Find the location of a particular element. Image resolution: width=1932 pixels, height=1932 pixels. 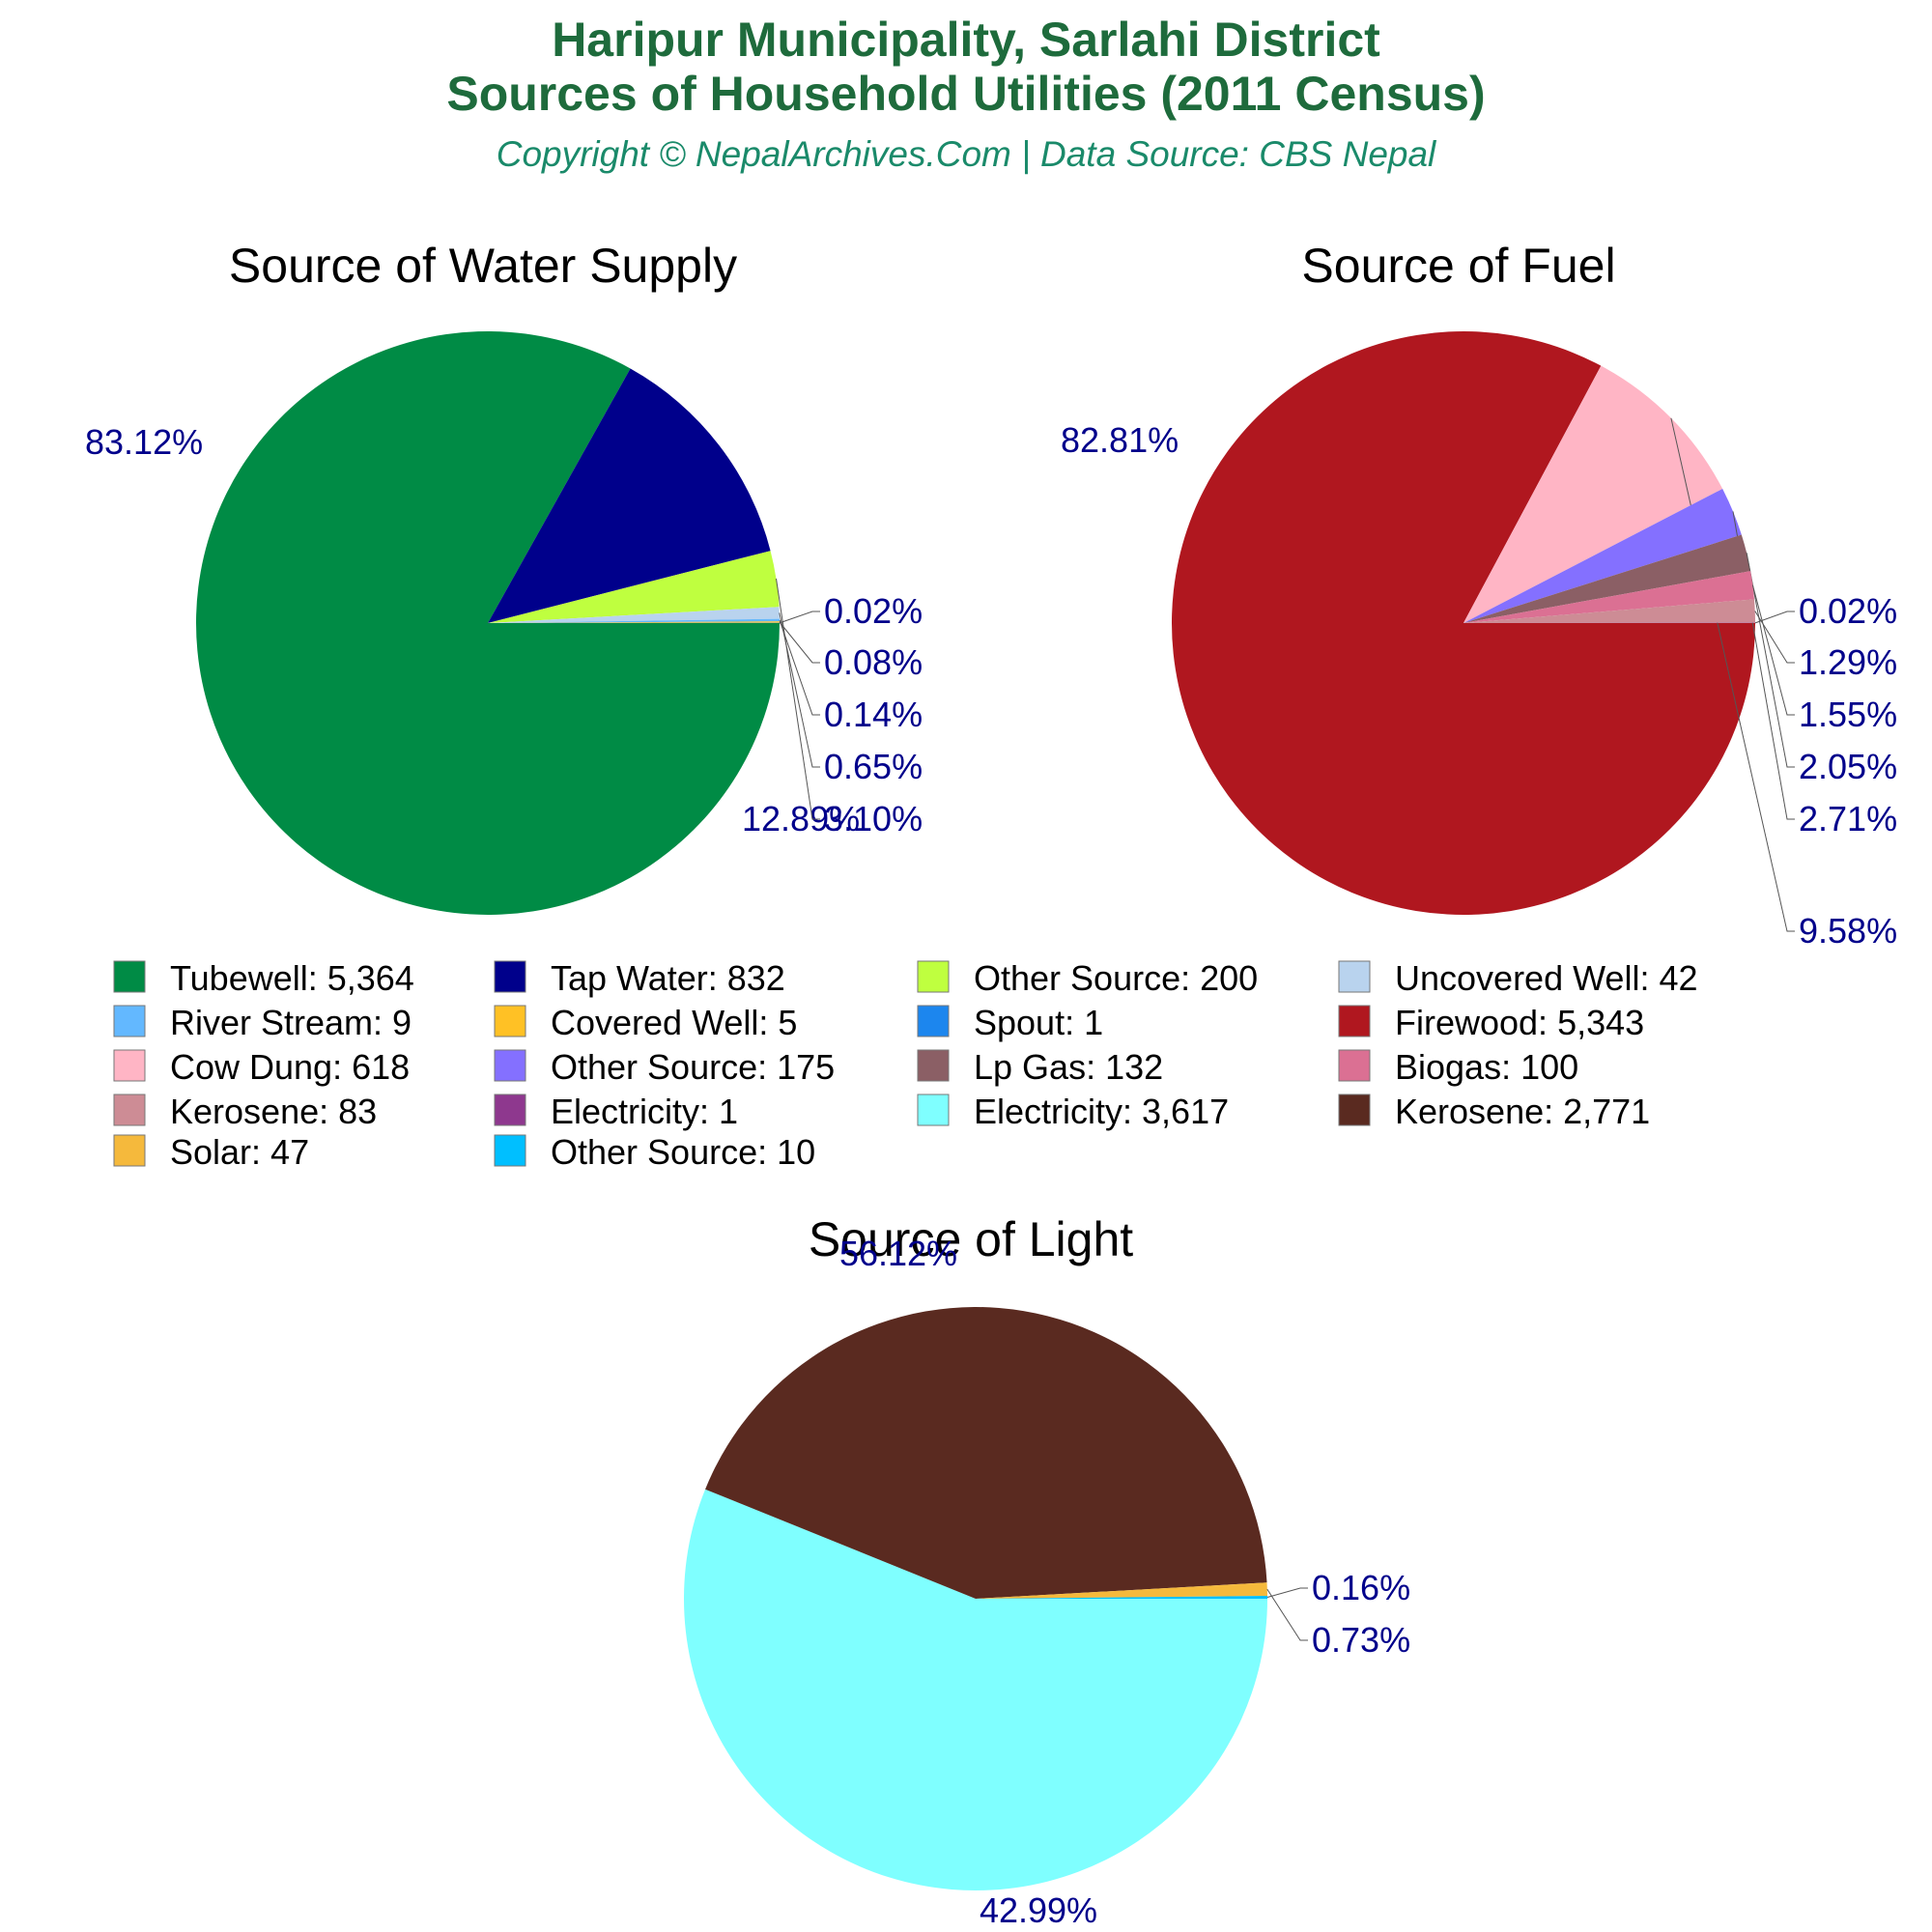

legend-item-12: Kerosene: 83 is located at coordinates (273, 1111).